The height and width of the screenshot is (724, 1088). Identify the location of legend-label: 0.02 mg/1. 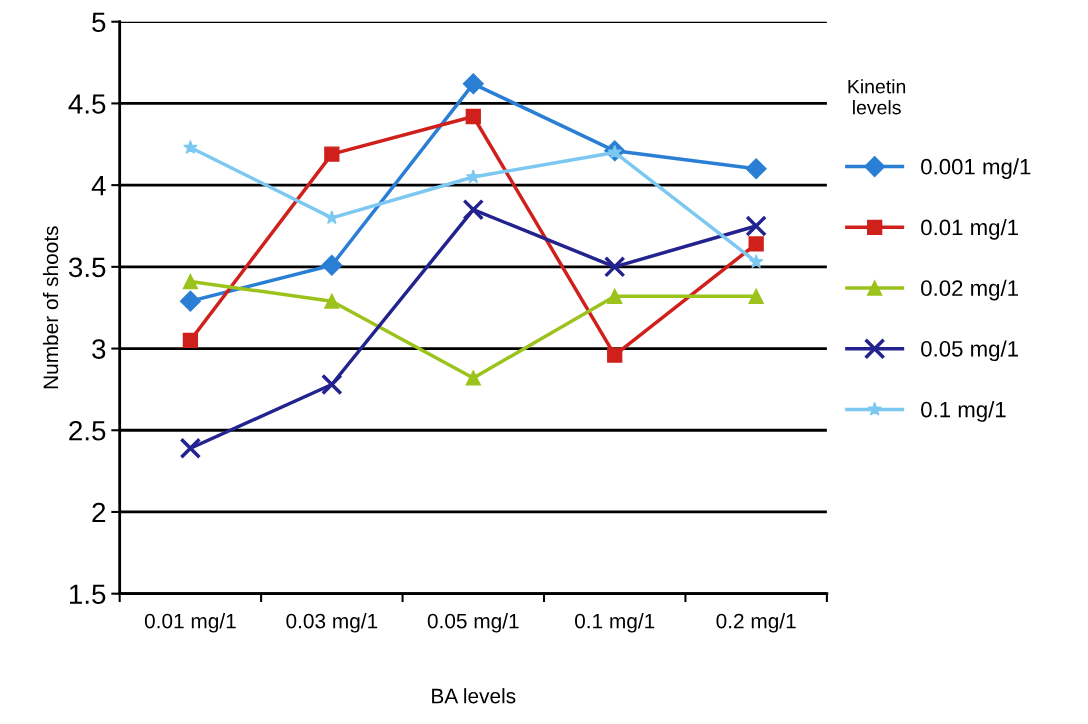
(969, 290).